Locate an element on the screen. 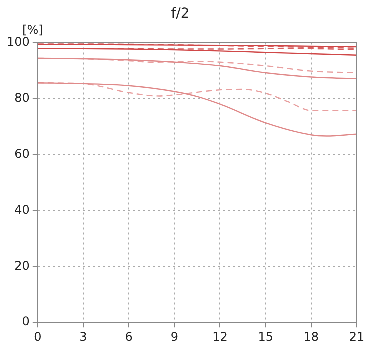  x-tick-label: 3 is located at coordinates (84, 337).